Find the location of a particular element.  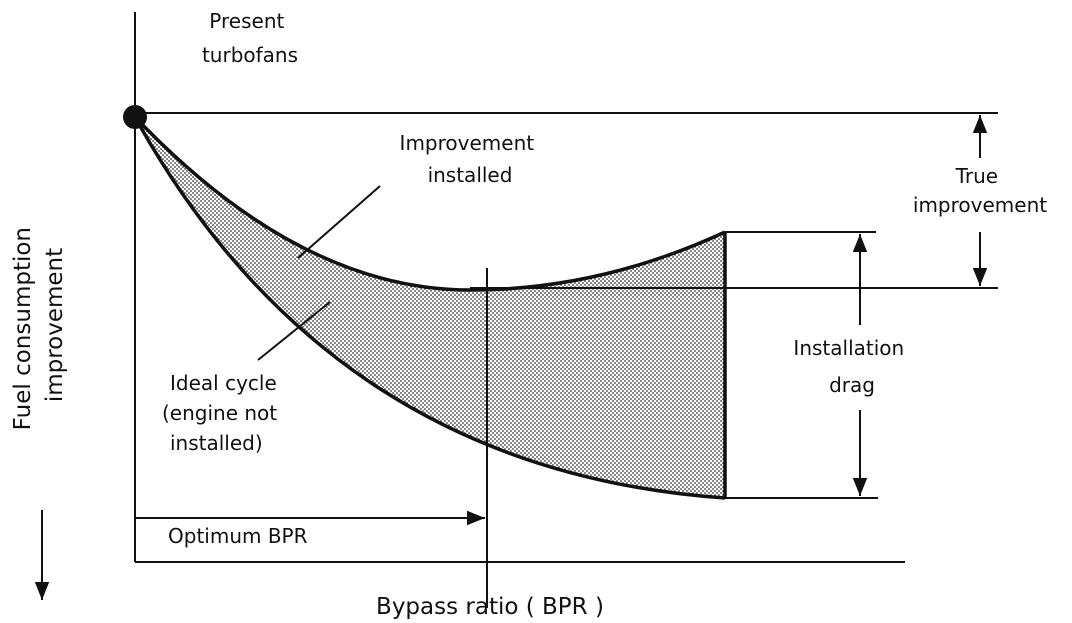

label-improvement-installed: Improvement installed is located at coordinates (470, 159).